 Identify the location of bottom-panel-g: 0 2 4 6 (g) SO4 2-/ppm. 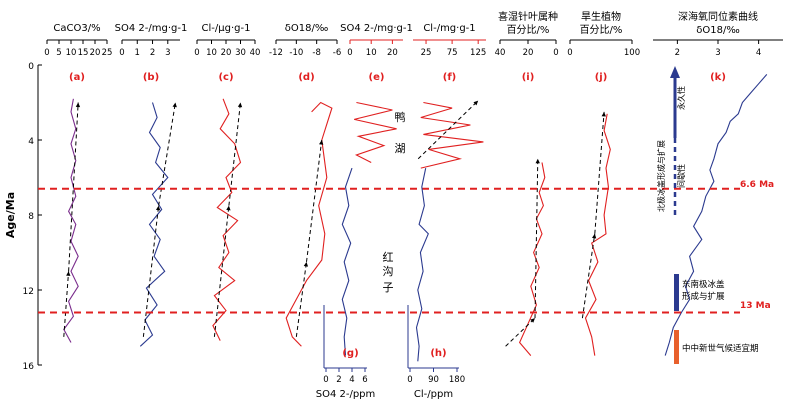
(346, 283).